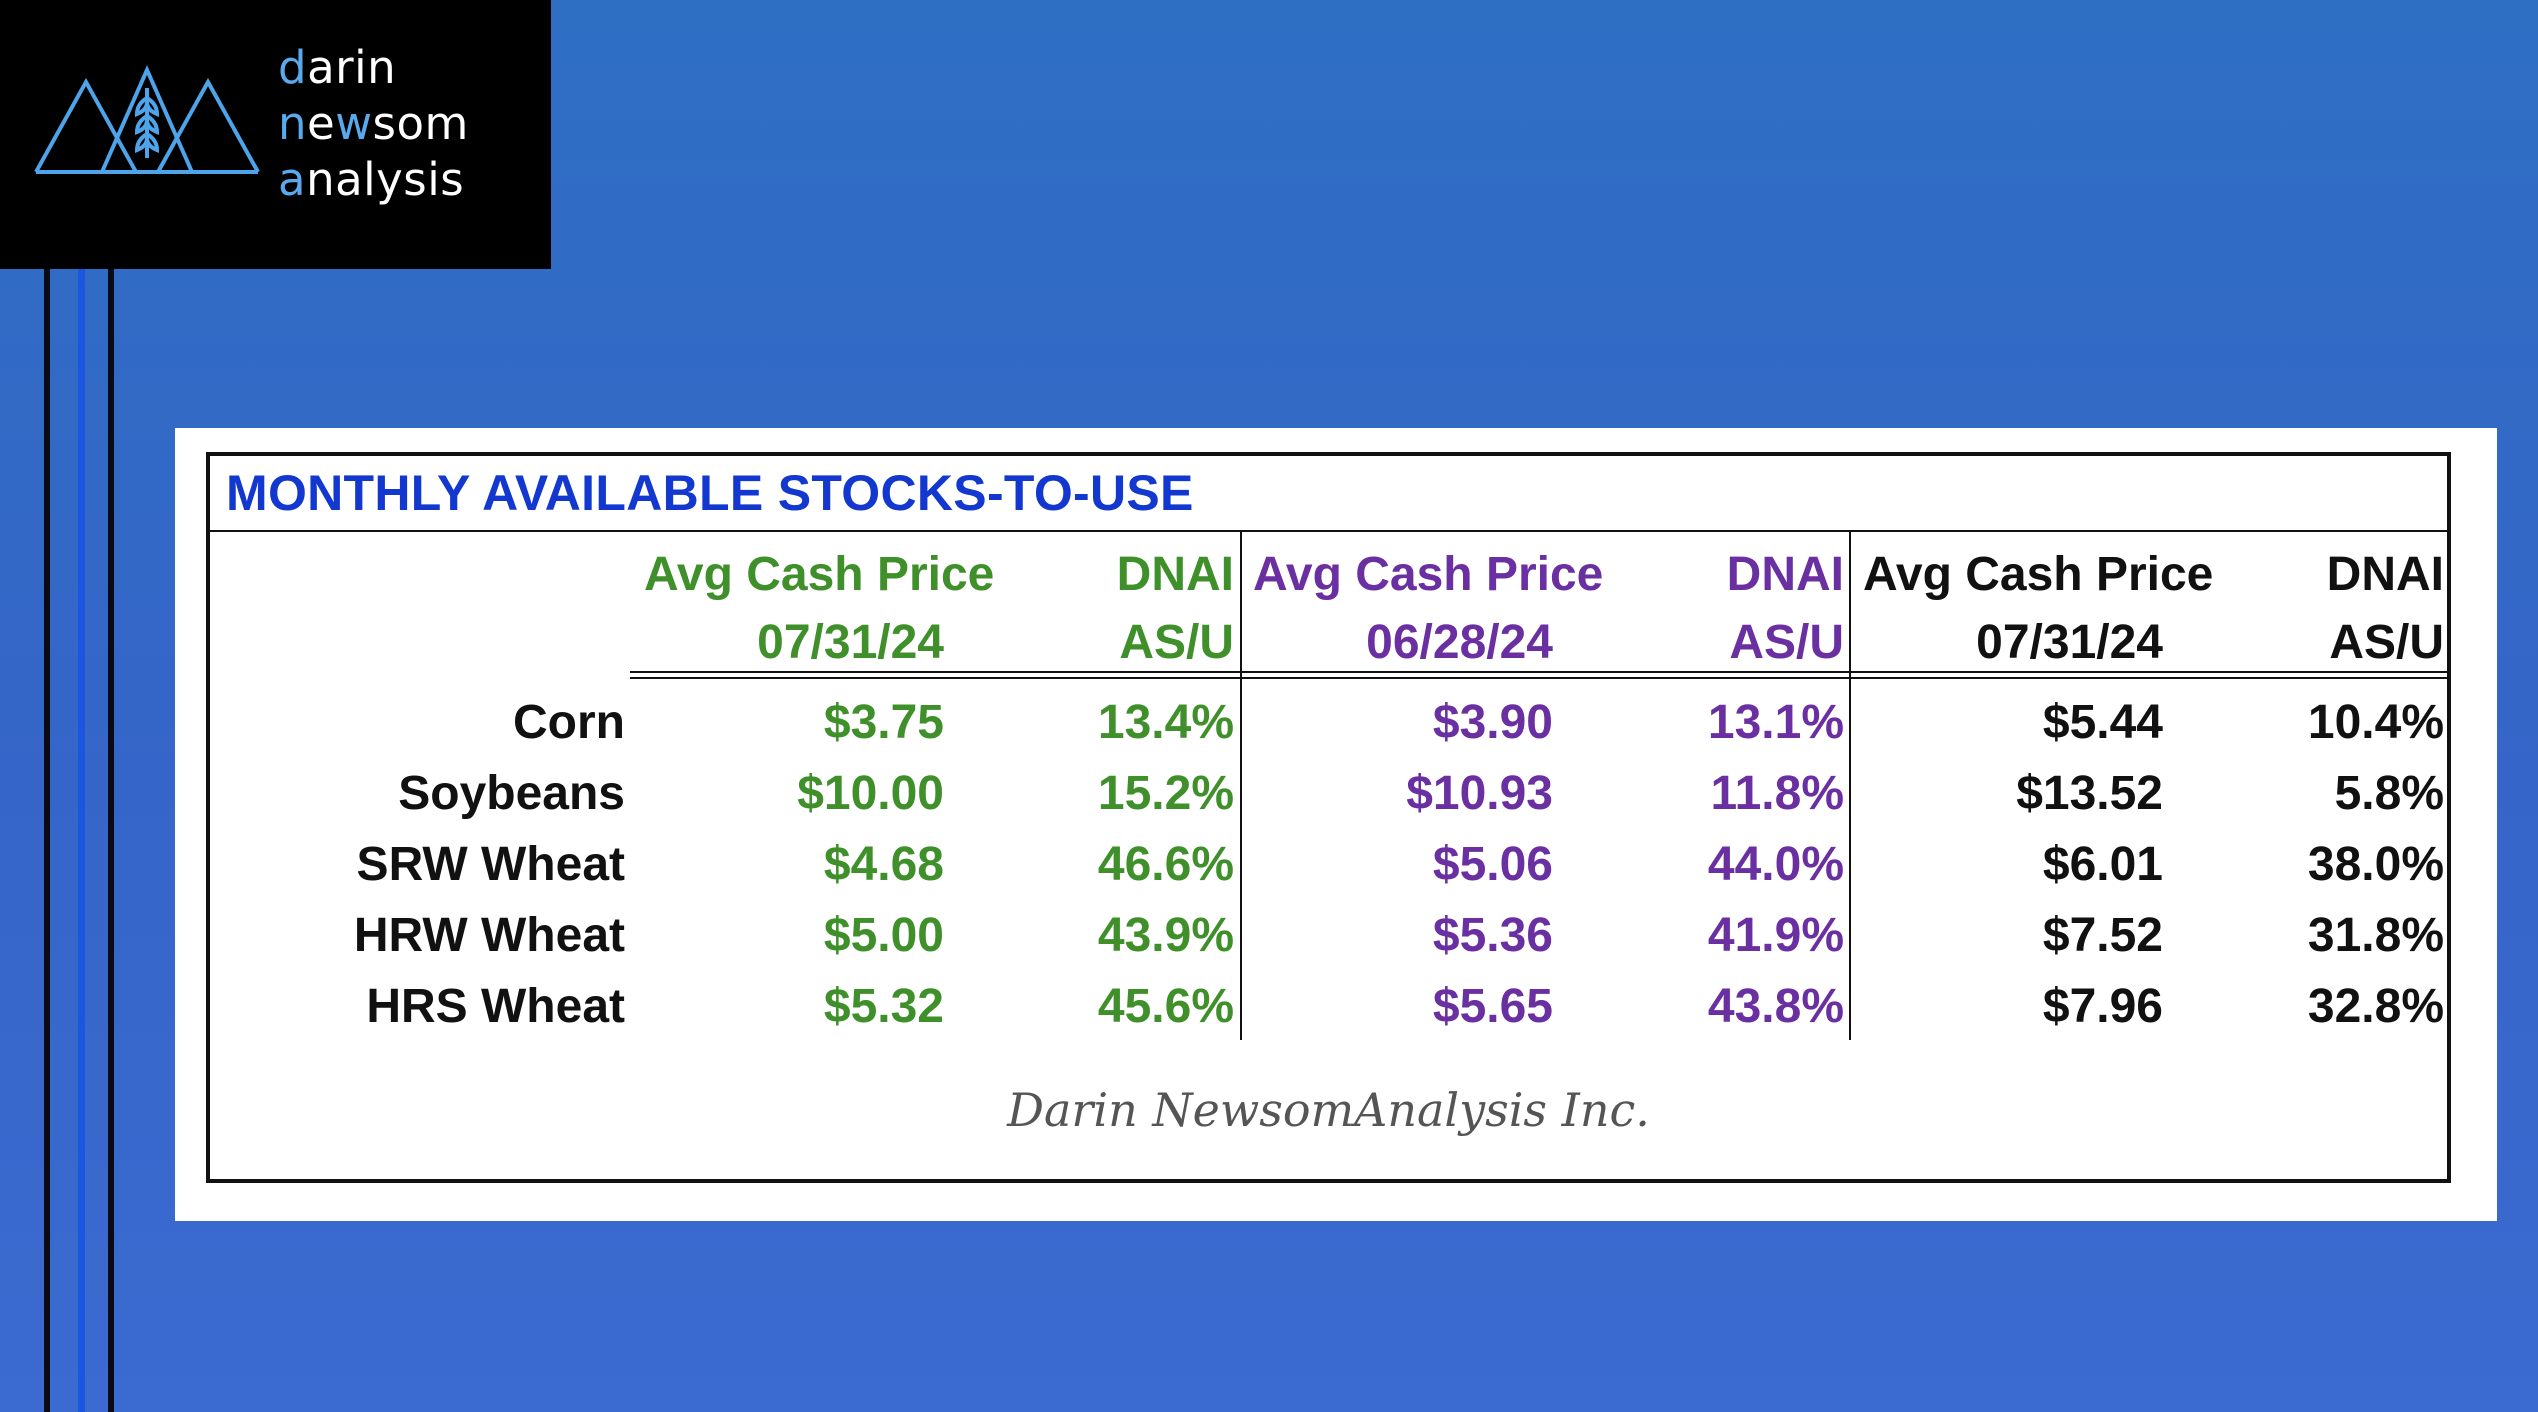  What do you see at coordinates (2102, 722) in the screenshot?
I see `cell-price-3: $5.44` at bounding box center [2102, 722].